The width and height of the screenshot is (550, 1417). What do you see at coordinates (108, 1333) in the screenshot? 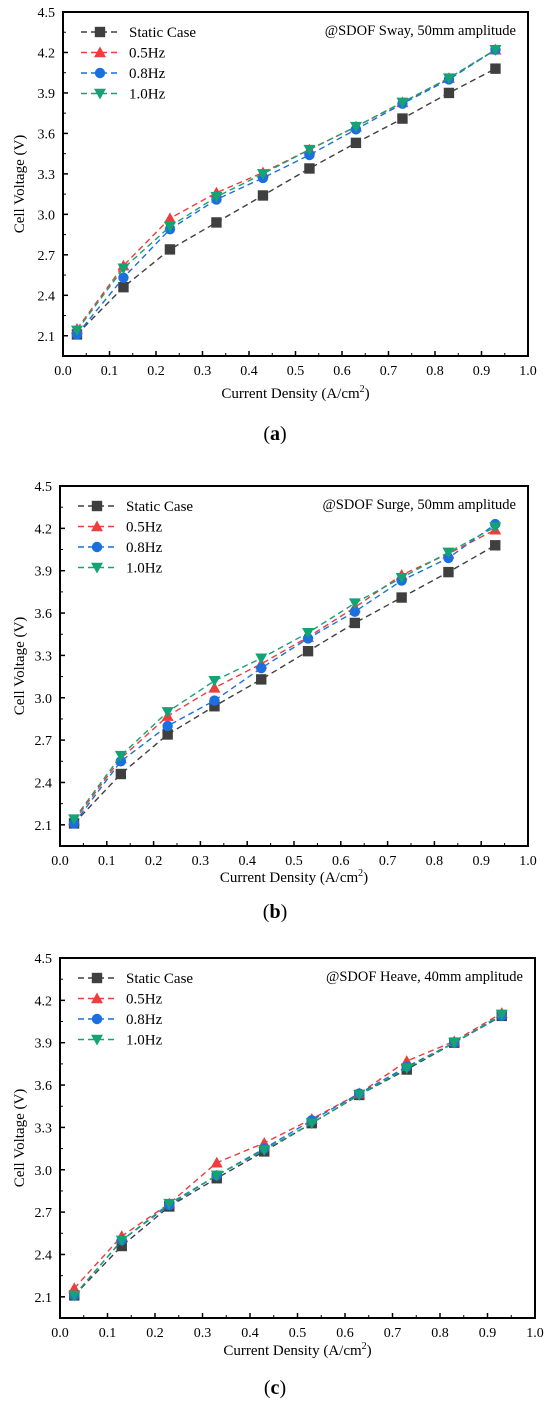
I see `x-tick-label: 0.1` at bounding box center [108, 1333].